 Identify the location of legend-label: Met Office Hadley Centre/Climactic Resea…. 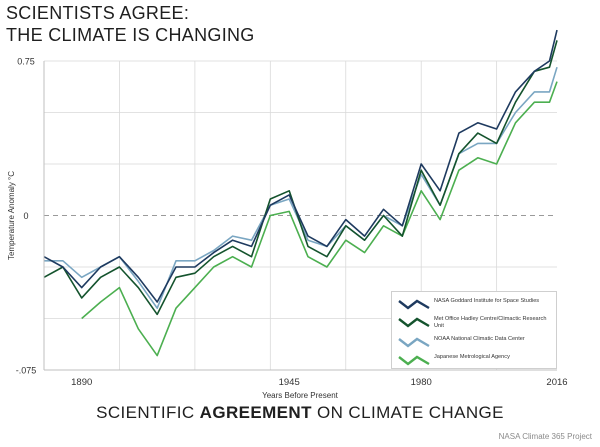
(490, 322).